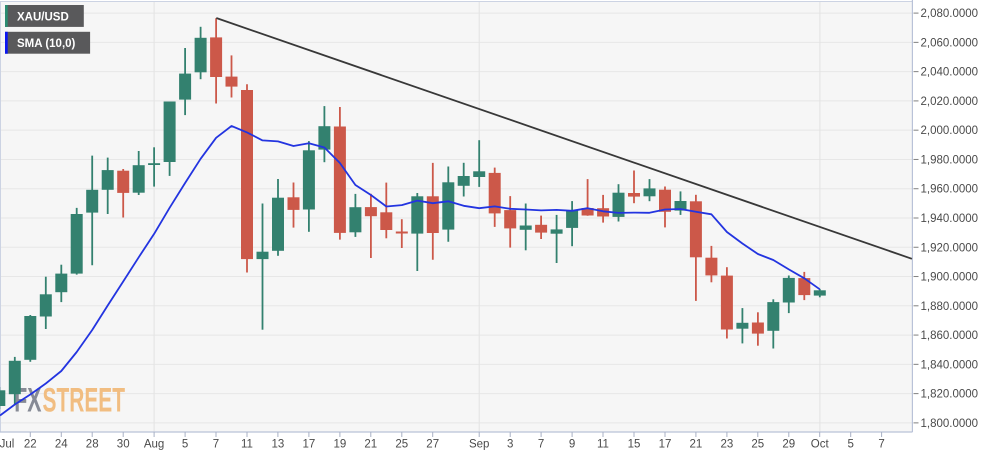  I want to click on svg-text: 1,960.0000, so click(950, 190).